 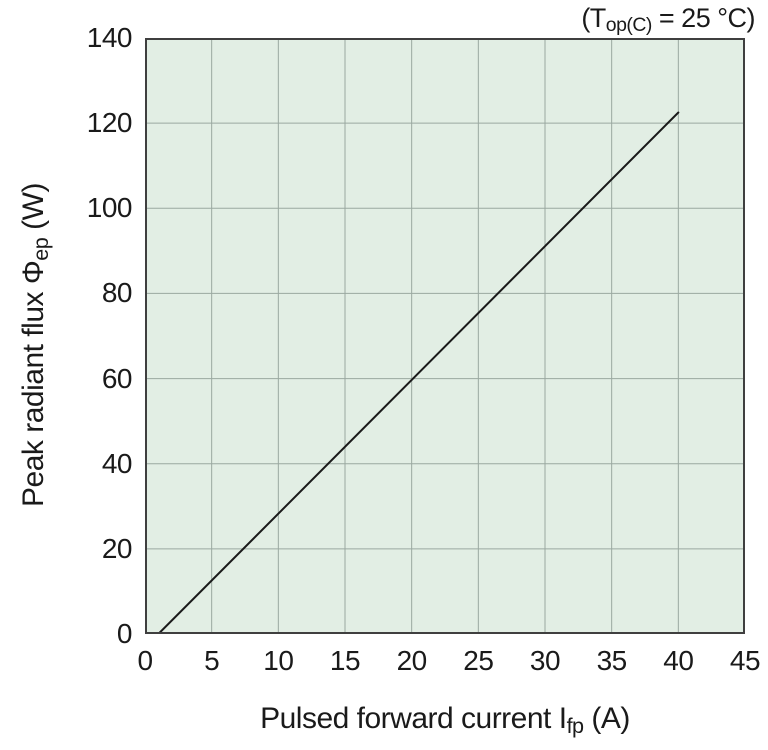 What do you see at coordinates (593, 18) in the screenshot?
I see `annotation-text-pre: (T` at bounding box center [593, 18].